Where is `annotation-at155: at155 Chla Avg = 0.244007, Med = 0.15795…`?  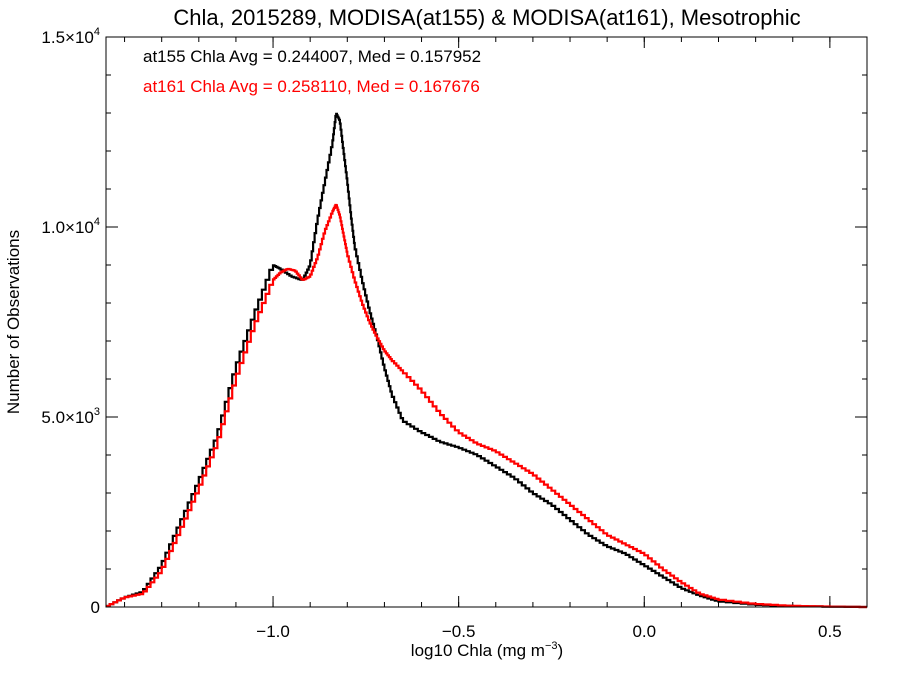
annotation-at155: at155 Chla Avg = 0.244007, Med = 0.15795… is located at coordinates (312, 56).